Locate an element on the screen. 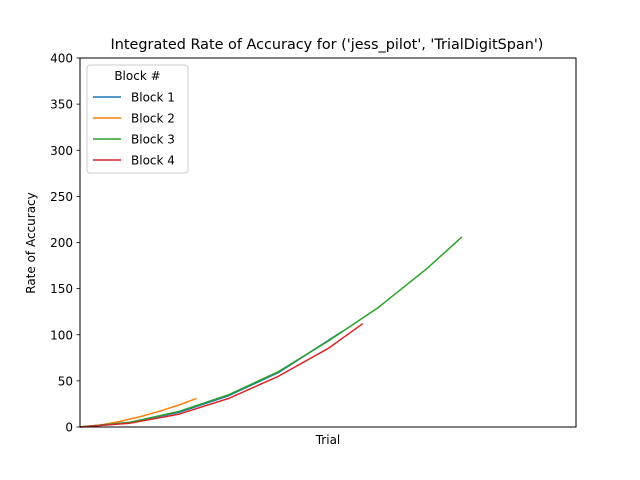  legend: Block # Block 1 Block 2 Block 3 Block 4 is located at coordinates (137, 119).